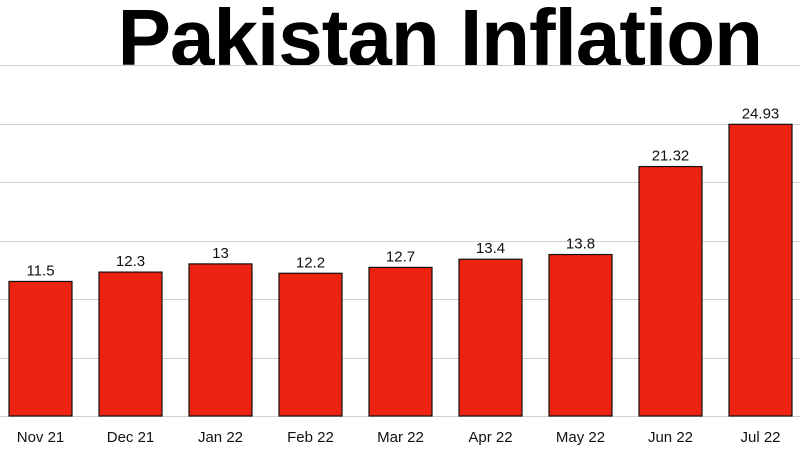 This screenshot has width=800, height=450. I want to click on bar-value-label: 21.32, so click(671, 156).